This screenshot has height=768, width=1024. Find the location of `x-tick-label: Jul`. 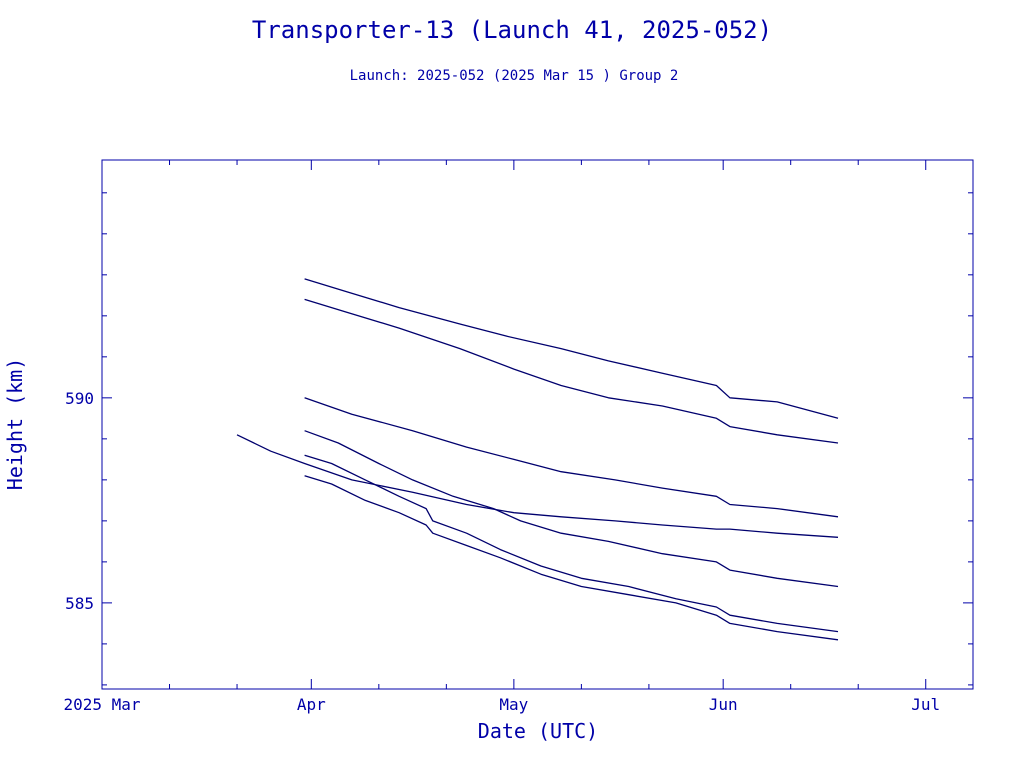

x-tick-label: Jul is located at coordinates (925, 704).